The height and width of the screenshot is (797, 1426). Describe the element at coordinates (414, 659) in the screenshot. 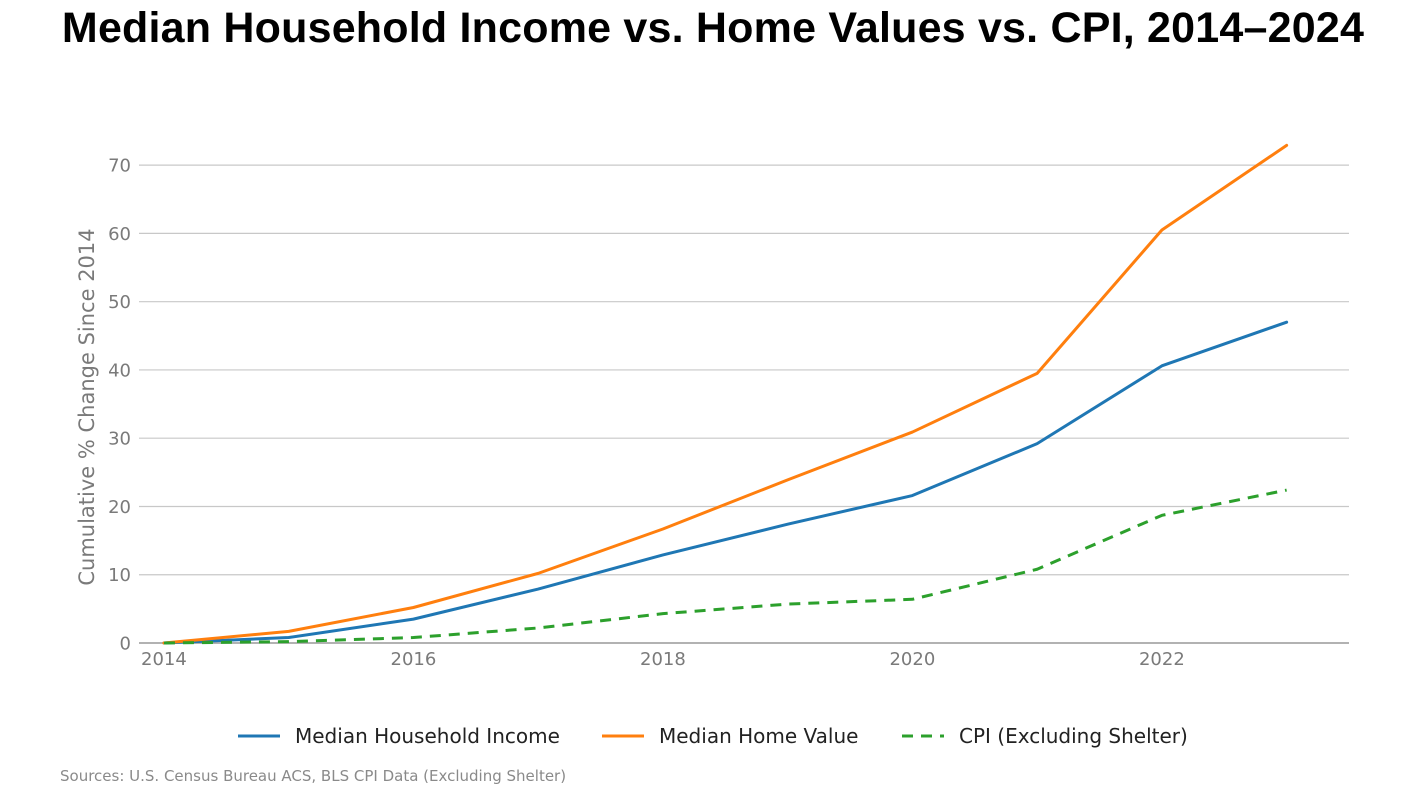

I see `x-tick-label-2016: 2016` at that location.